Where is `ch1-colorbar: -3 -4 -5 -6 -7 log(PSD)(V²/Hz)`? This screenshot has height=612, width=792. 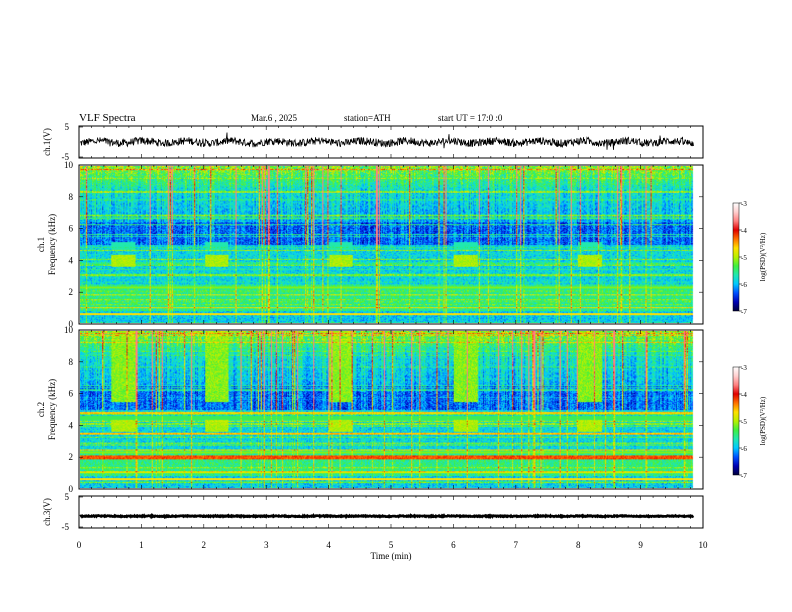
ch1-colorbar: -3 -4 -5 -6 -7 log(PSD)(V²/Hz) is located at coordinates (749, 258).